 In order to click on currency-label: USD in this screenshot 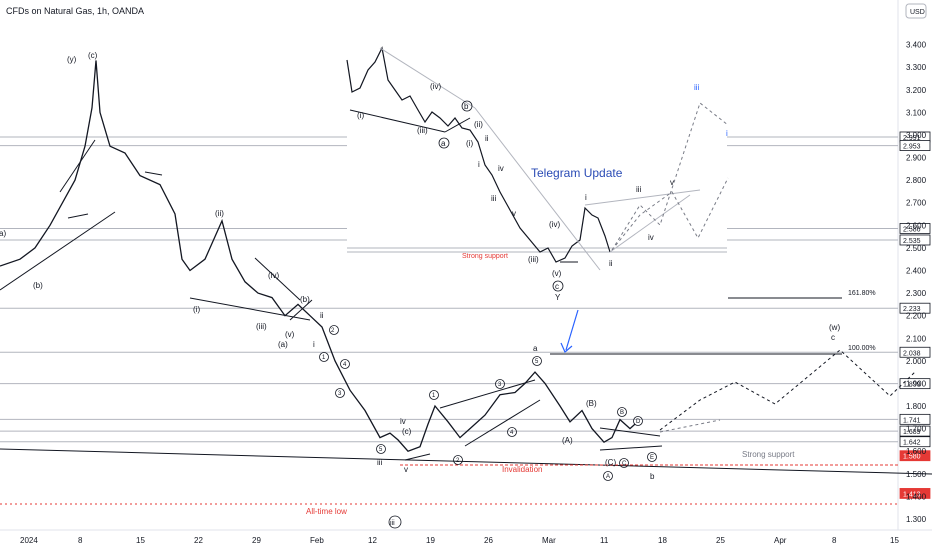, I will do `click(917, 12)`.